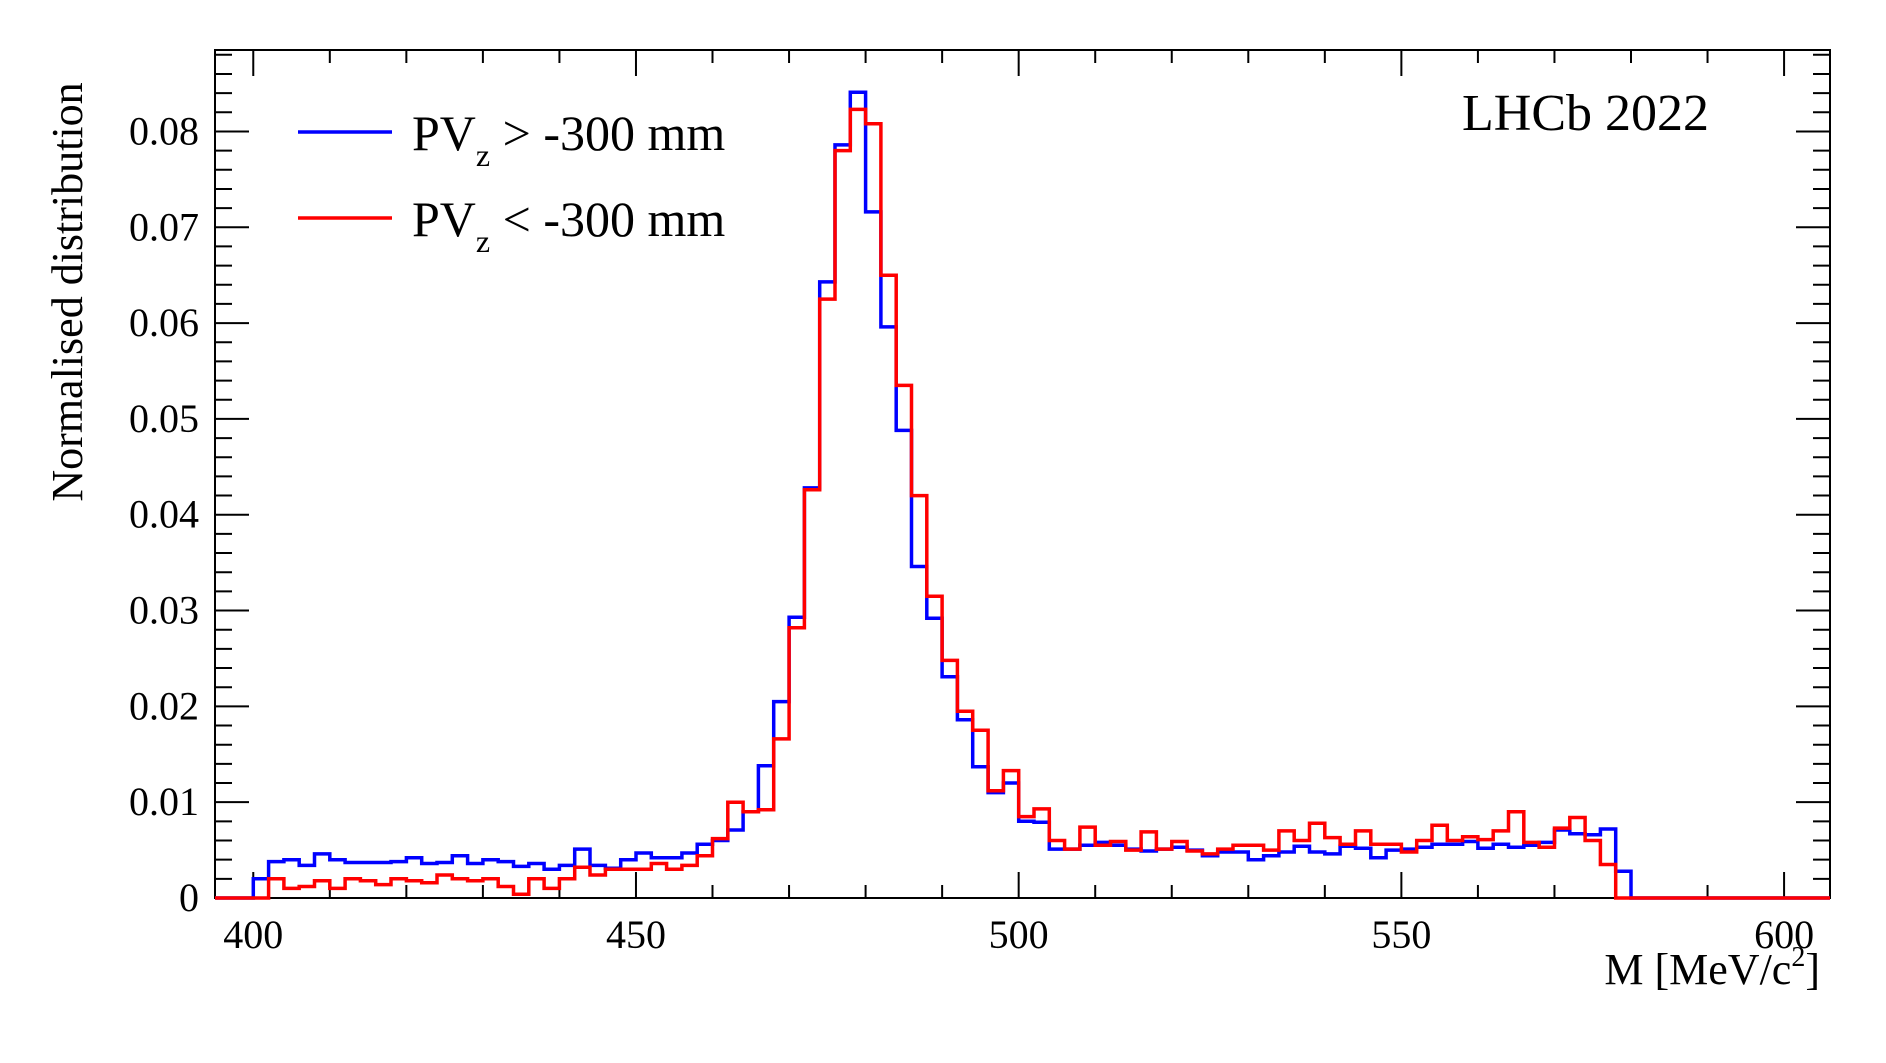  I want to click on x-axis-title-superscript: 2, so click(1798, 957).